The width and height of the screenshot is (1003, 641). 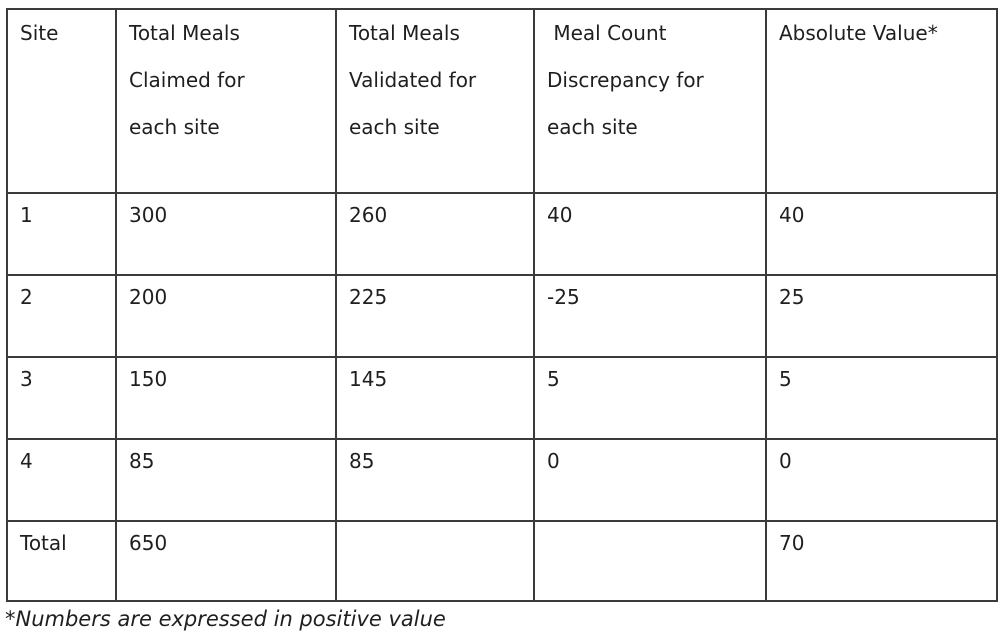 What do you see at coordinates (226, 316) in the screenshot?
I see `cell-claimed: 200` at bounding box center [226, 316].